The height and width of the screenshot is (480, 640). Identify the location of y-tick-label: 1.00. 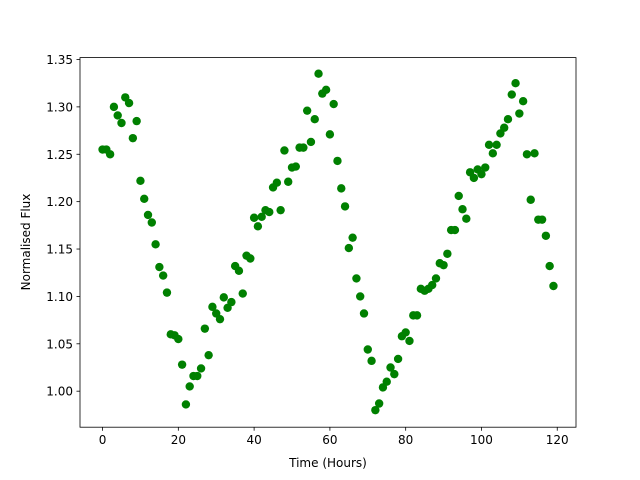
(59, 392).